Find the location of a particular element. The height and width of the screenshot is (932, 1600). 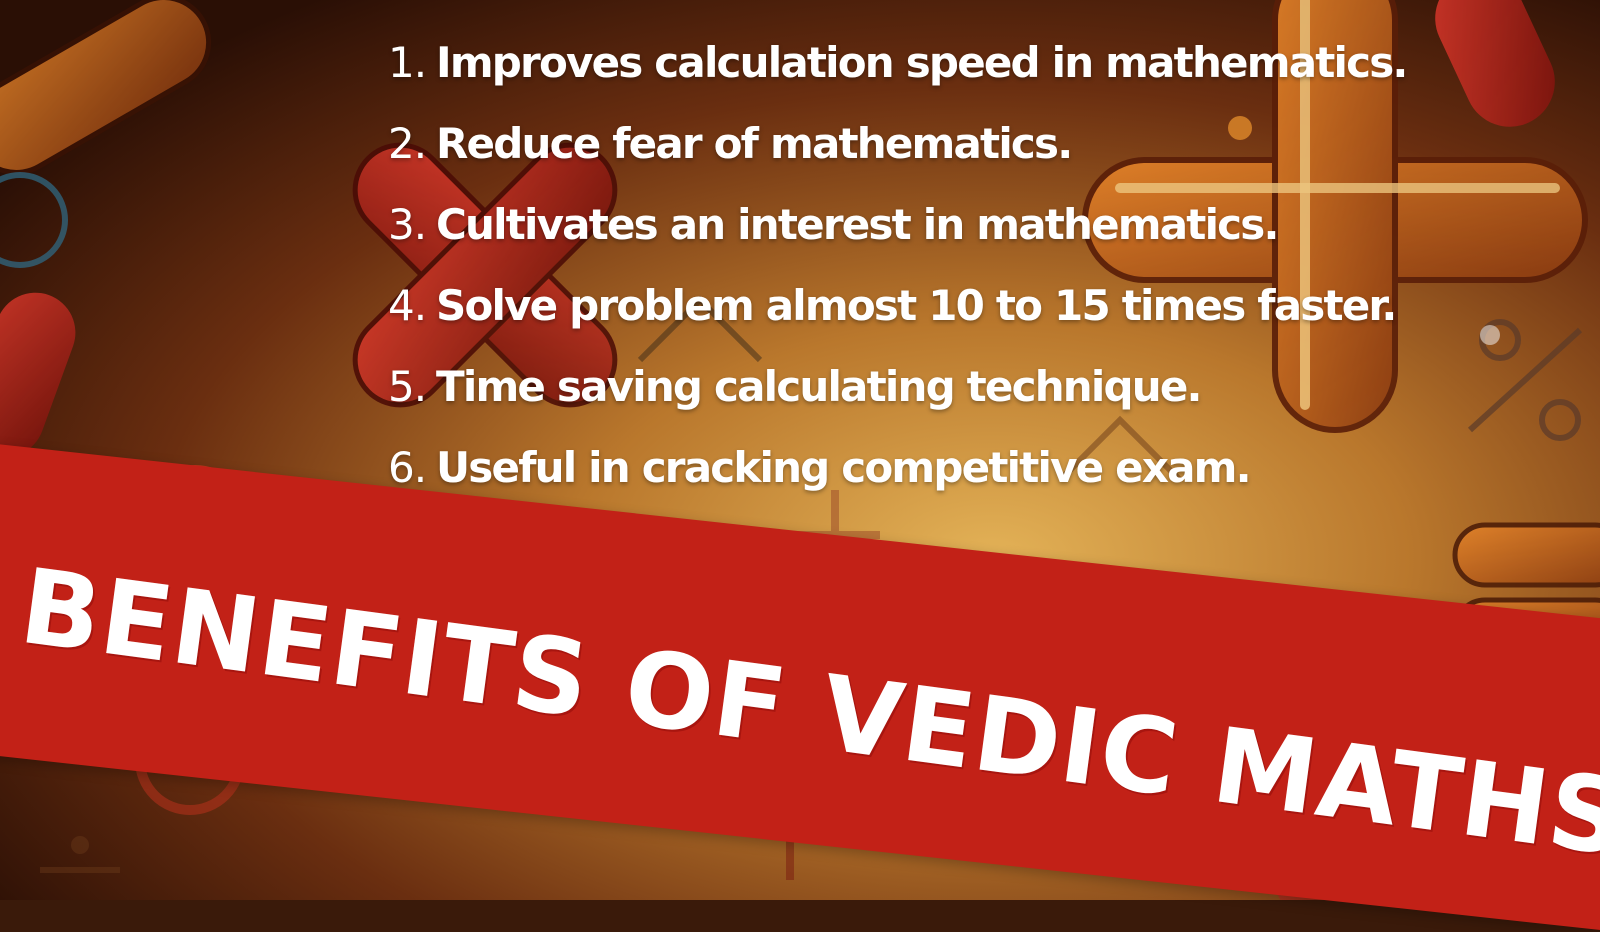

benefit-text: Cultivates an interest in mathematics. is located at coordinates (857, 224).